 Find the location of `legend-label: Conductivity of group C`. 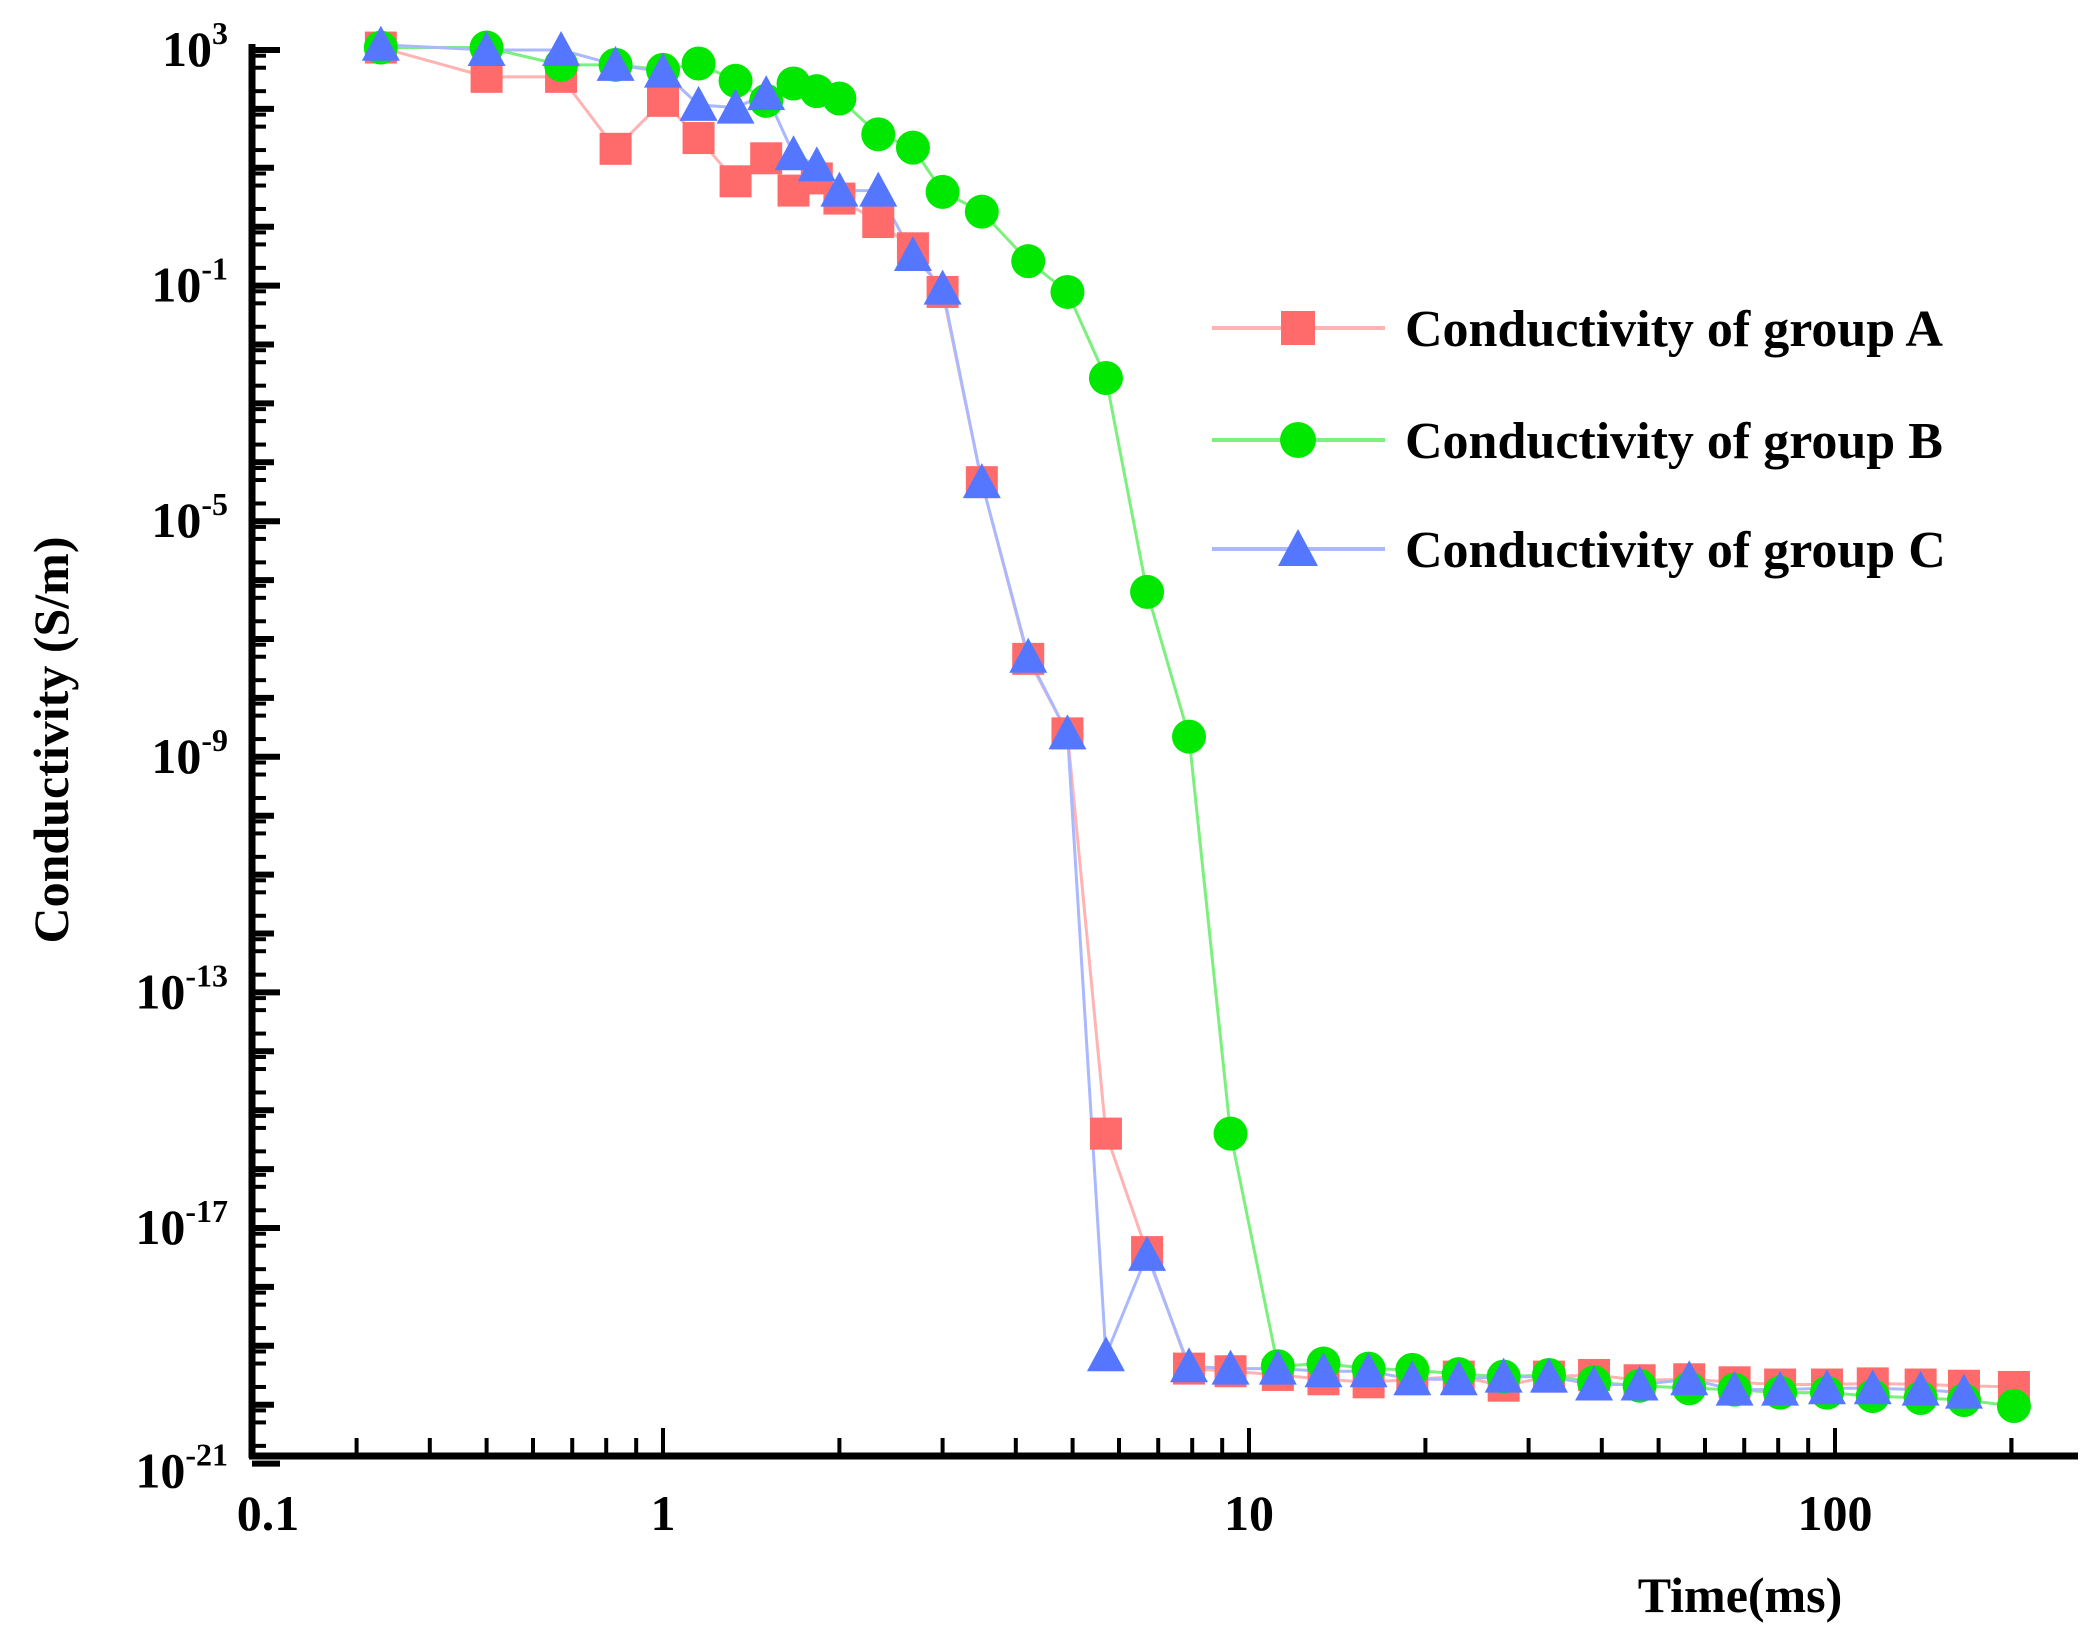

legend-label: Conductivity of group C is located at coordinates (1675, 550).